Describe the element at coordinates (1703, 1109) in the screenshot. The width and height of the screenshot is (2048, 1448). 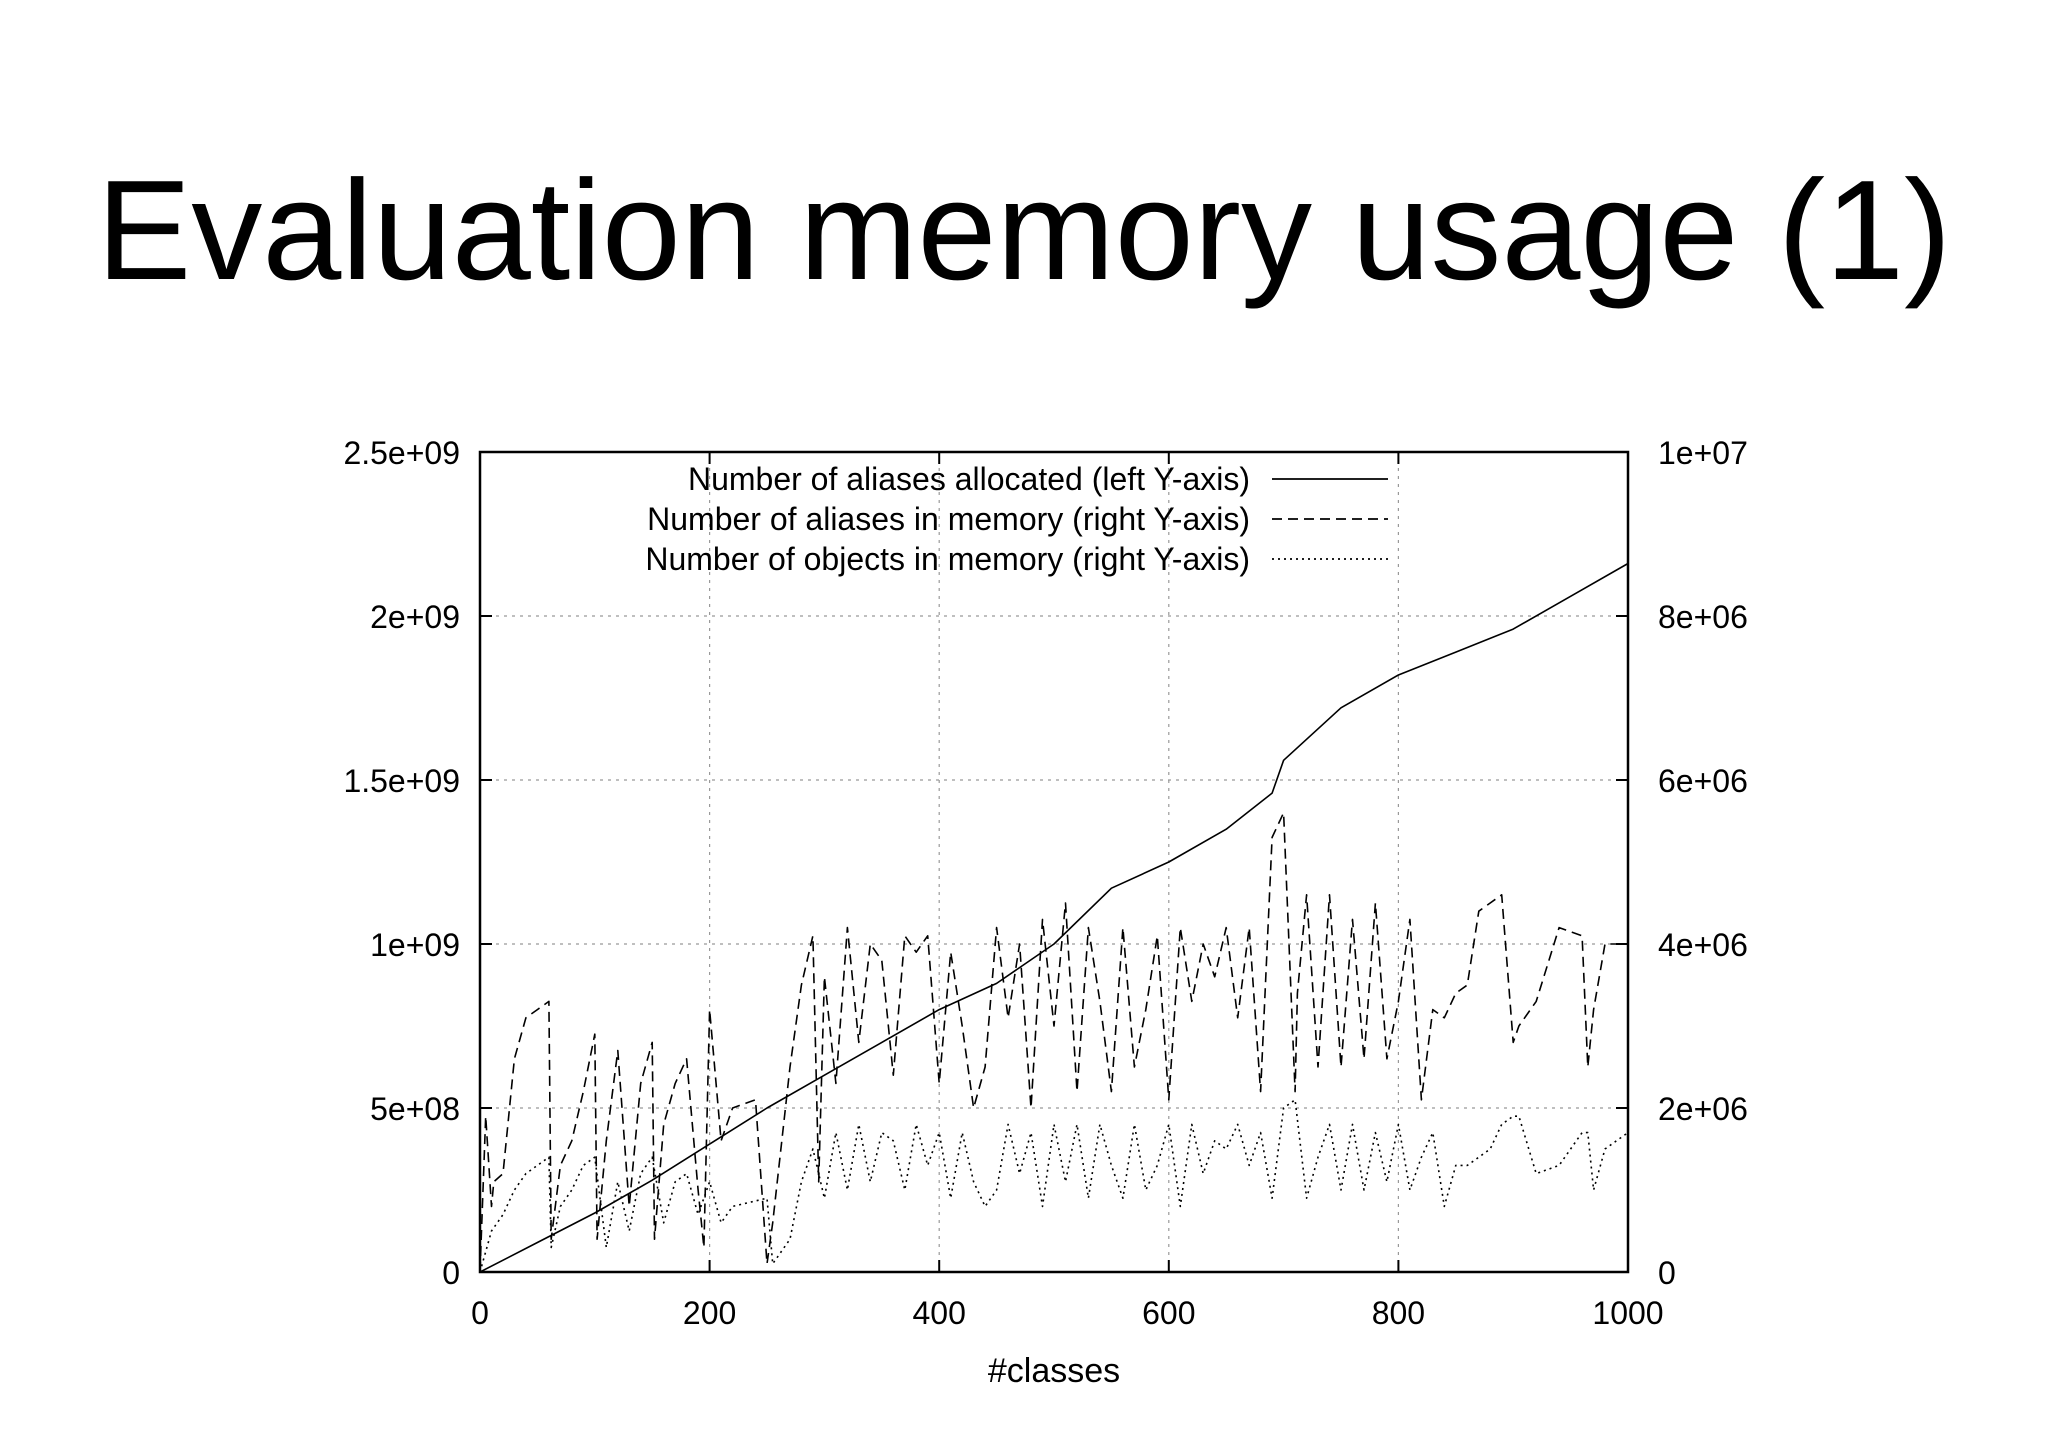
I see `y2-tick-label: 2e+06` at that location.